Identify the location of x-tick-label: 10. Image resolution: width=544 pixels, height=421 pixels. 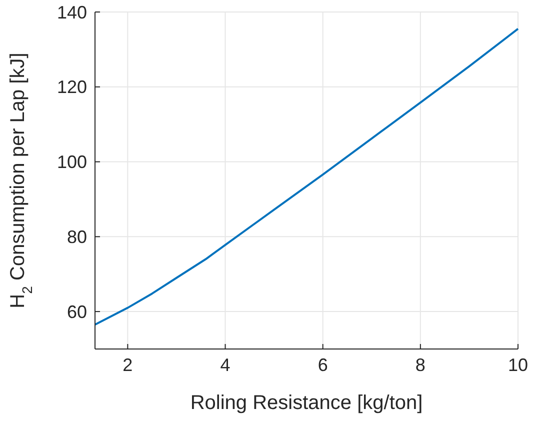
(518, 365).